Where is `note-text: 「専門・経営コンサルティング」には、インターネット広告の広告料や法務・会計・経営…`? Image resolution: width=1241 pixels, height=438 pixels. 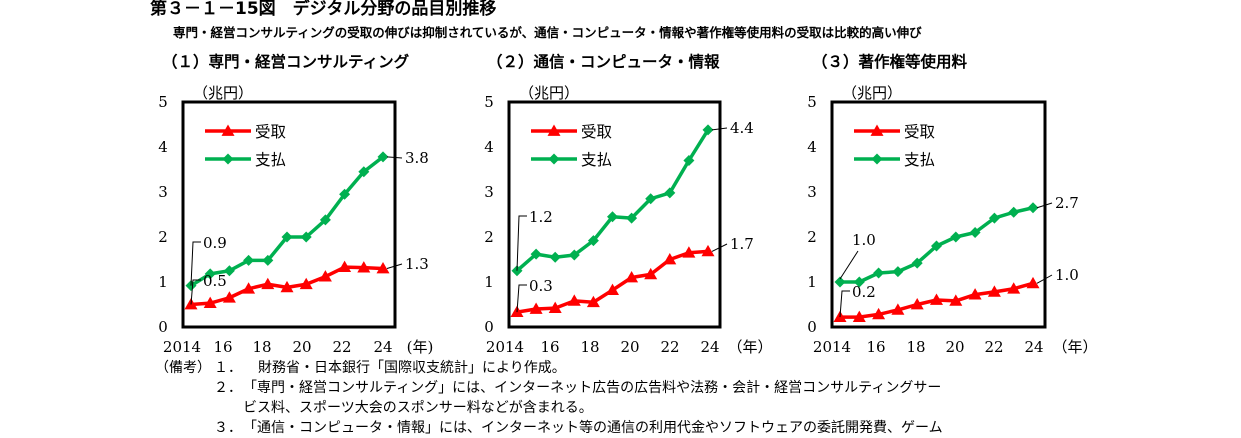
note-text: 「専門・経営コンサルティング」には、インターネット広告の広告料や法務・会計・経営… is located at coordinates (592, 388).